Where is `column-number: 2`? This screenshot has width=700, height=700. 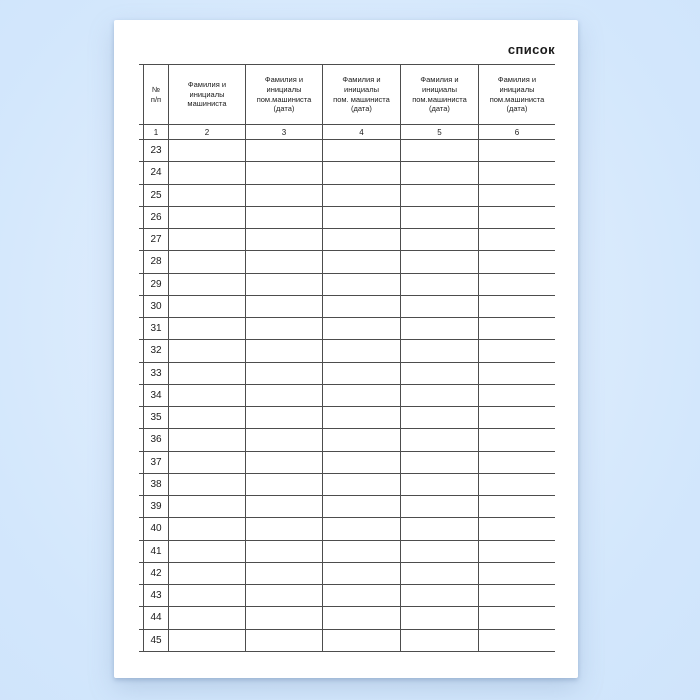
column-number: 2 is located at coordinates (206, 132).